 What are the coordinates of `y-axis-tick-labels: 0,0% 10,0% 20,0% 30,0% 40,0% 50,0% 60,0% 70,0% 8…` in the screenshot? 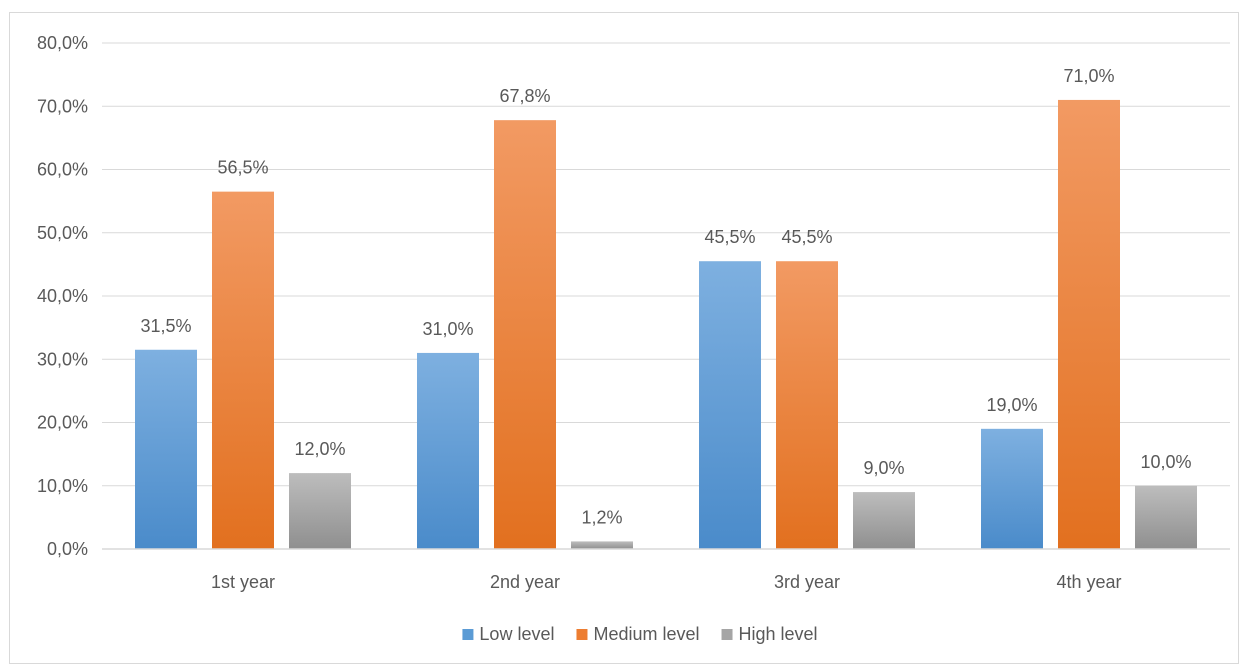 It's located at (62, 296).